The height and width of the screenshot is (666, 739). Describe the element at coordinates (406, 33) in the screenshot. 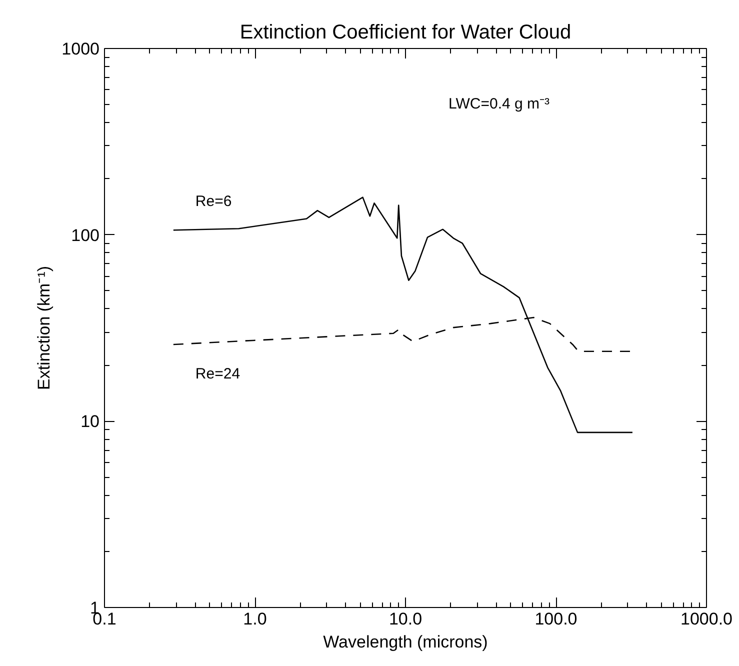

I see `chart-title: Extinction Coefficient for Water Cloud` at that location.